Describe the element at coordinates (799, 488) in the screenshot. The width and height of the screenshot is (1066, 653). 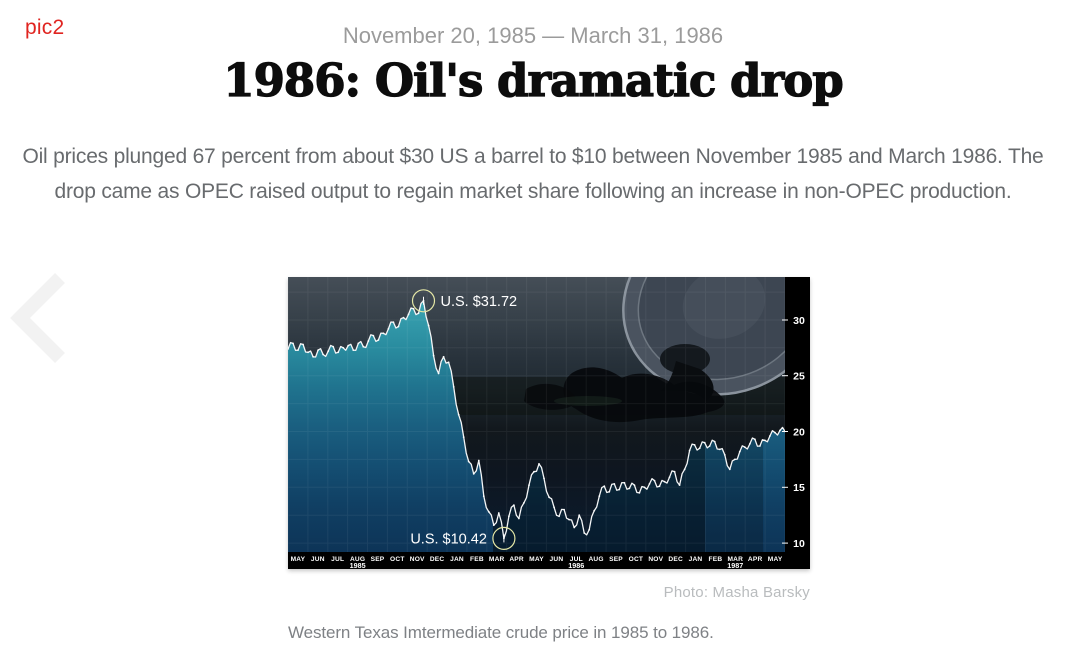
I see `svg-text: 15` at that location.